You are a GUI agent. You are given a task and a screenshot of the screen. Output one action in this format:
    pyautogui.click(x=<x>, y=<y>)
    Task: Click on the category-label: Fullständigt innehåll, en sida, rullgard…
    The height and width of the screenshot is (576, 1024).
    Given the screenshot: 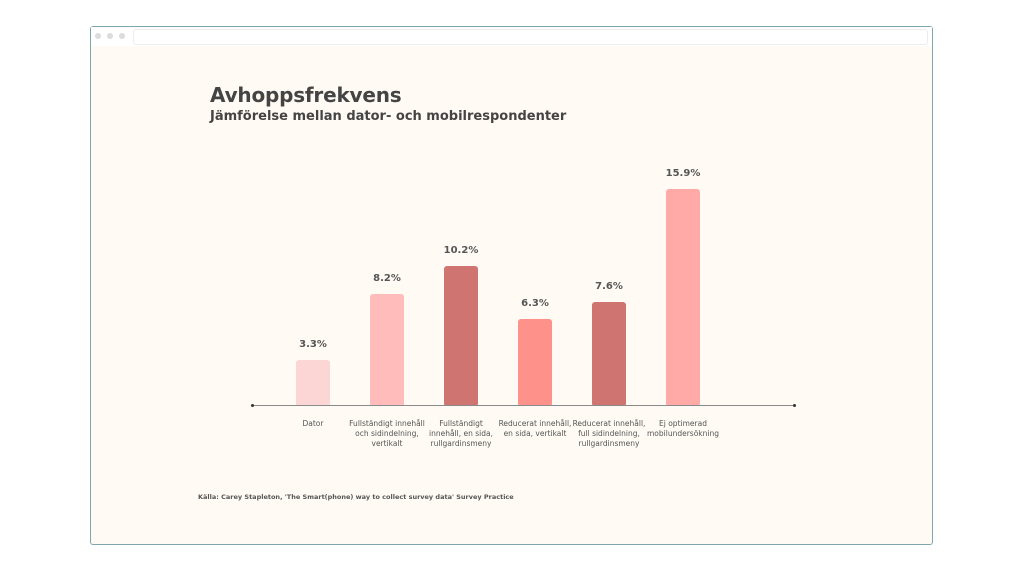 What is the action you would take?
    pyautogui.click(x=461, y=433)
    